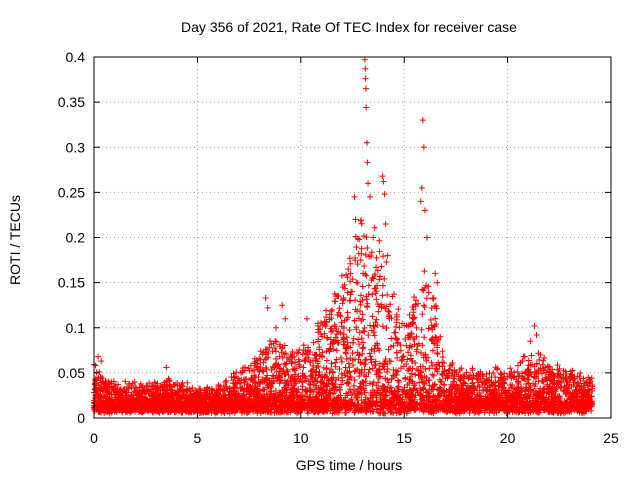  I want to click on x-tick-label: 25, so click(611, 438).